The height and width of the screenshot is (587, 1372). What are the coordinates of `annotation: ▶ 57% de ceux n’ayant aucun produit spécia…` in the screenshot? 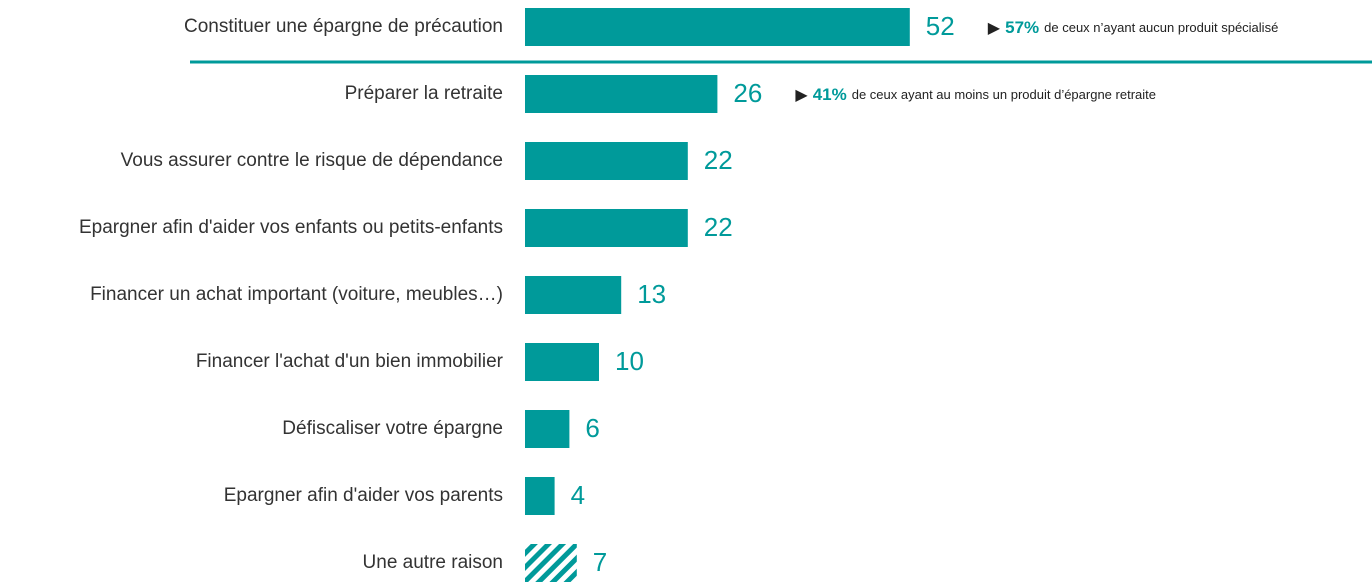 It's located at (1133, 27).